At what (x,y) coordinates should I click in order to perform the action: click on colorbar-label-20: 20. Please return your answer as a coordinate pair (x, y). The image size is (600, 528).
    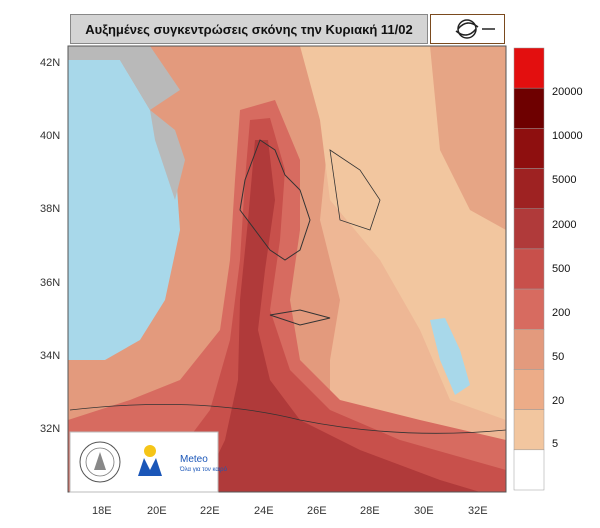
    Looking at the image, I should click on (558, 401).